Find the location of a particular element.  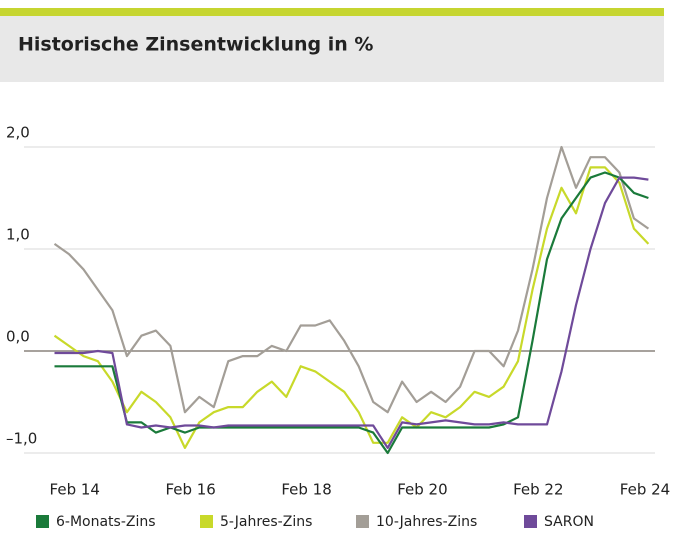

y-tick-label: 0,0 is located at coordinates (18, 337).